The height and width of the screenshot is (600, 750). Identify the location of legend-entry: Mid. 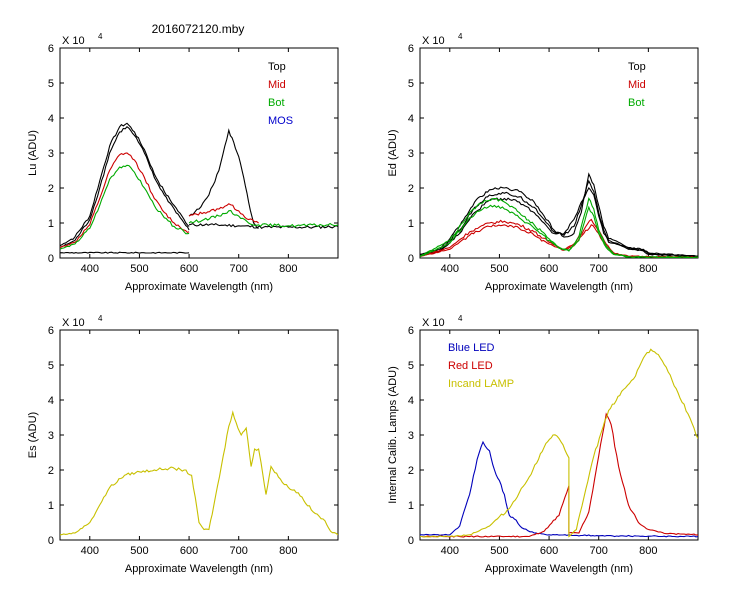
(277, 85).